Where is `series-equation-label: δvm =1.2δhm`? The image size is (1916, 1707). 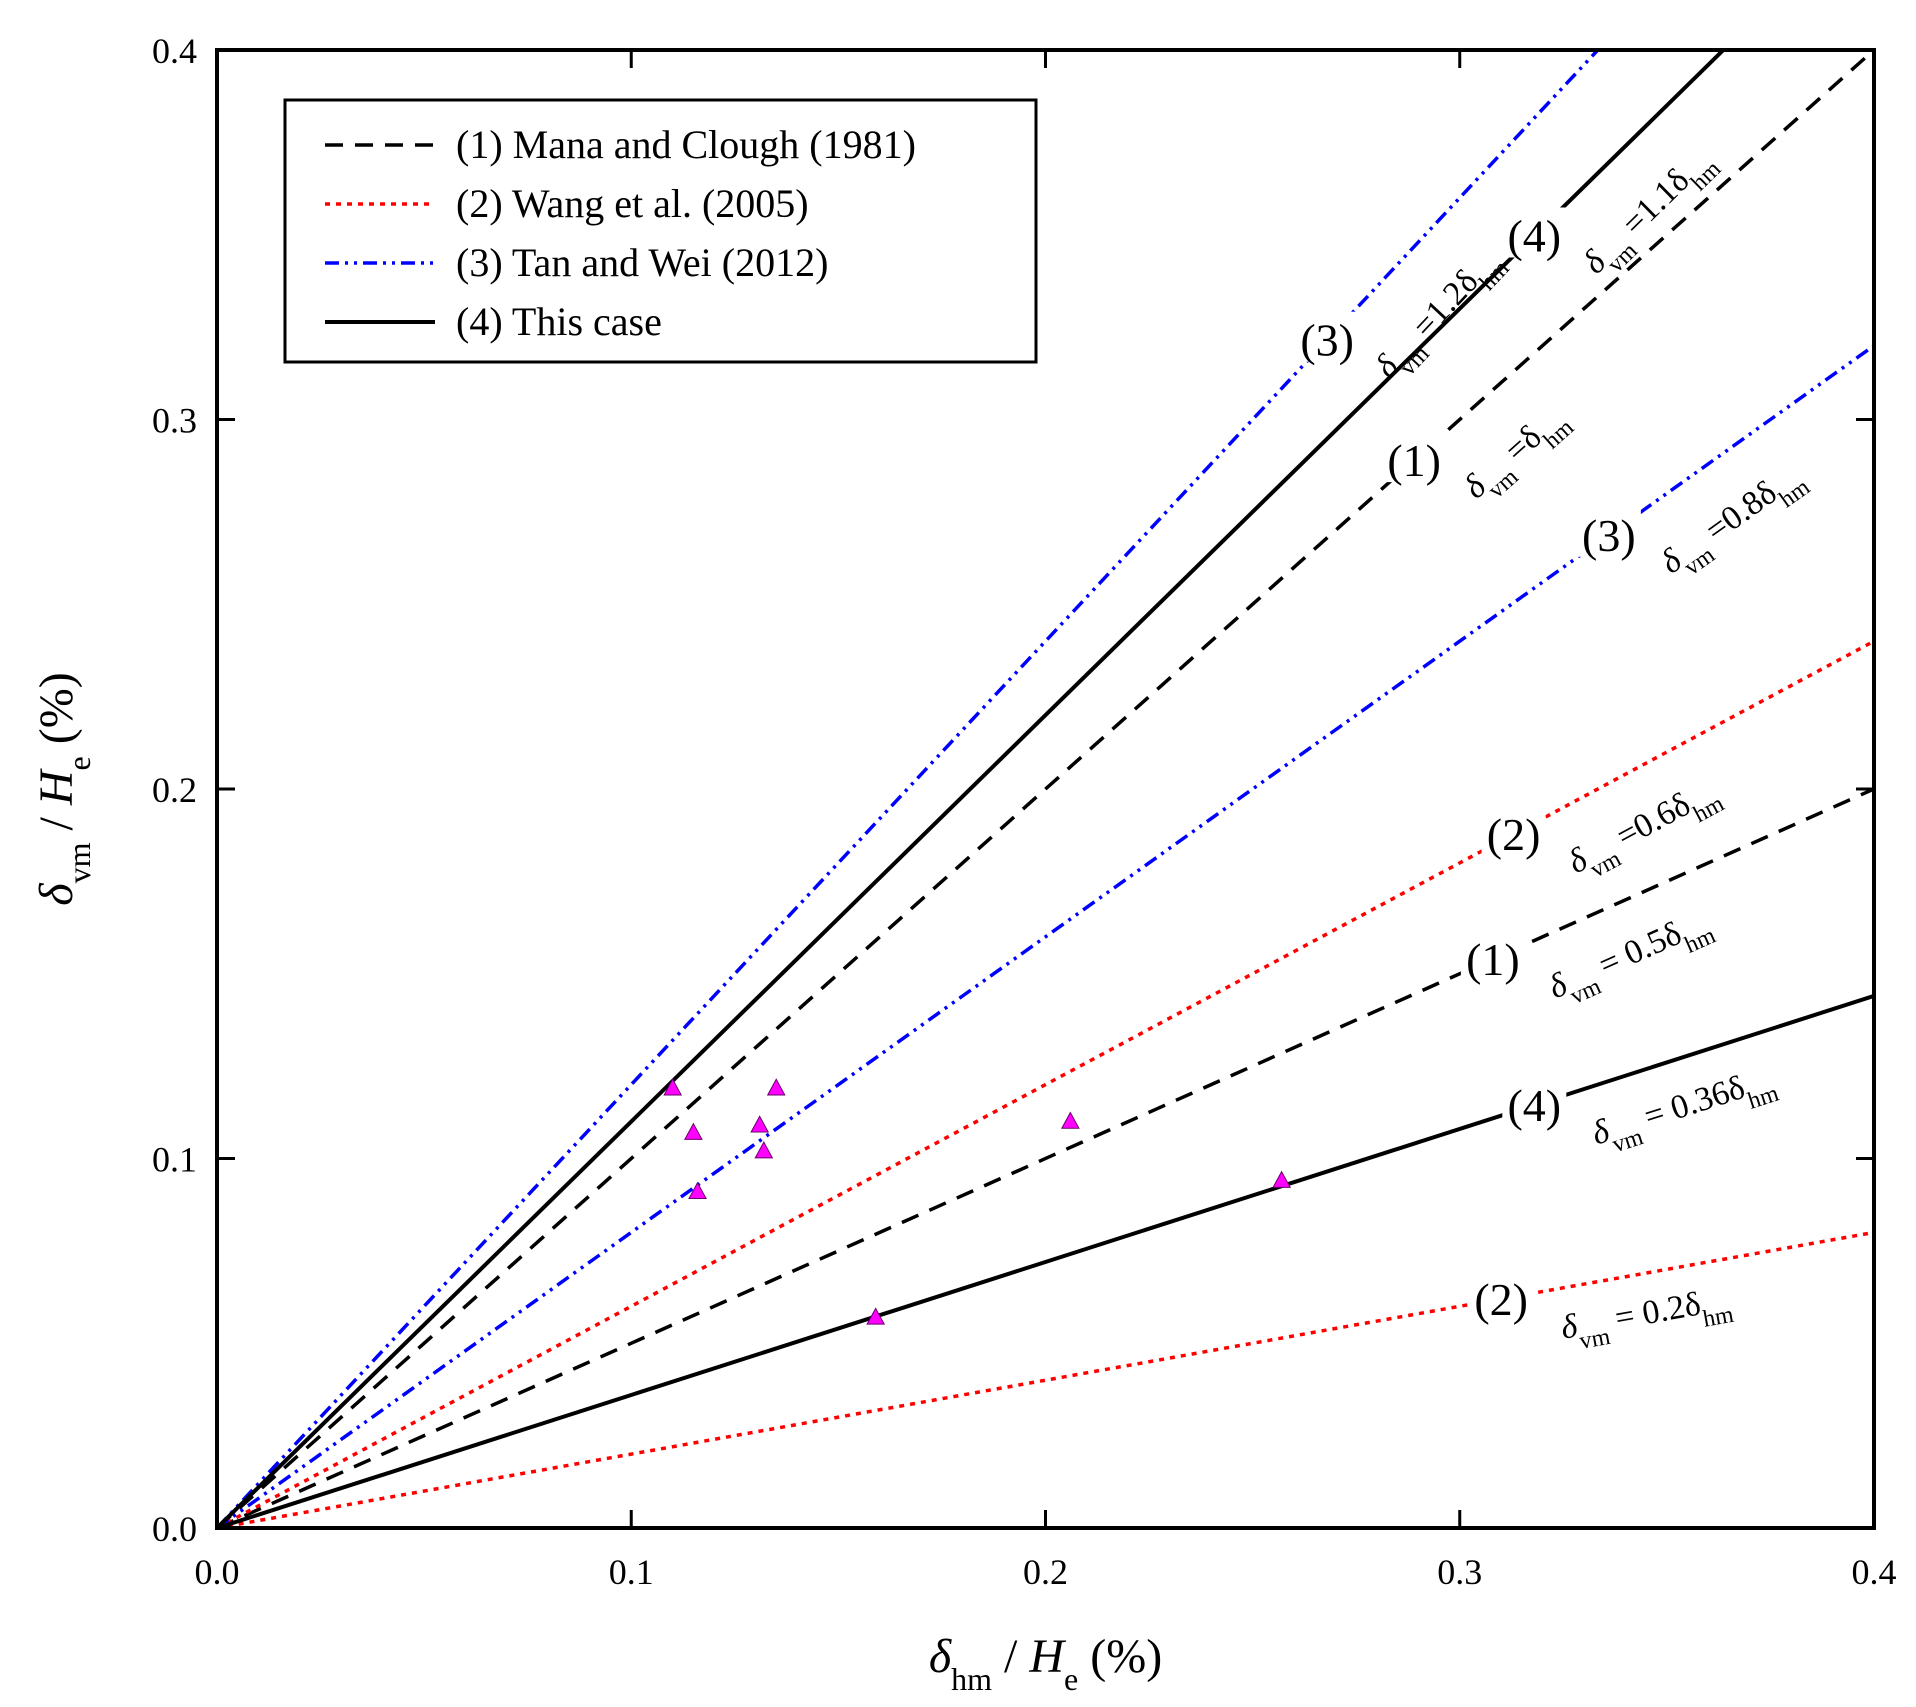
series-equation-label: δvm =1.2δhm is located at coordinates (1441, 316).